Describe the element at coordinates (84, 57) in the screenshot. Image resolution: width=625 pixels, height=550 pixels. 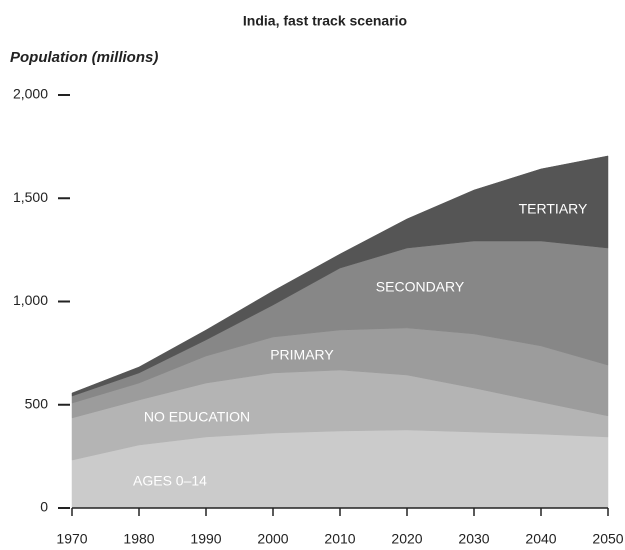
I see `y-axis-label: Population (millions)` at that location.